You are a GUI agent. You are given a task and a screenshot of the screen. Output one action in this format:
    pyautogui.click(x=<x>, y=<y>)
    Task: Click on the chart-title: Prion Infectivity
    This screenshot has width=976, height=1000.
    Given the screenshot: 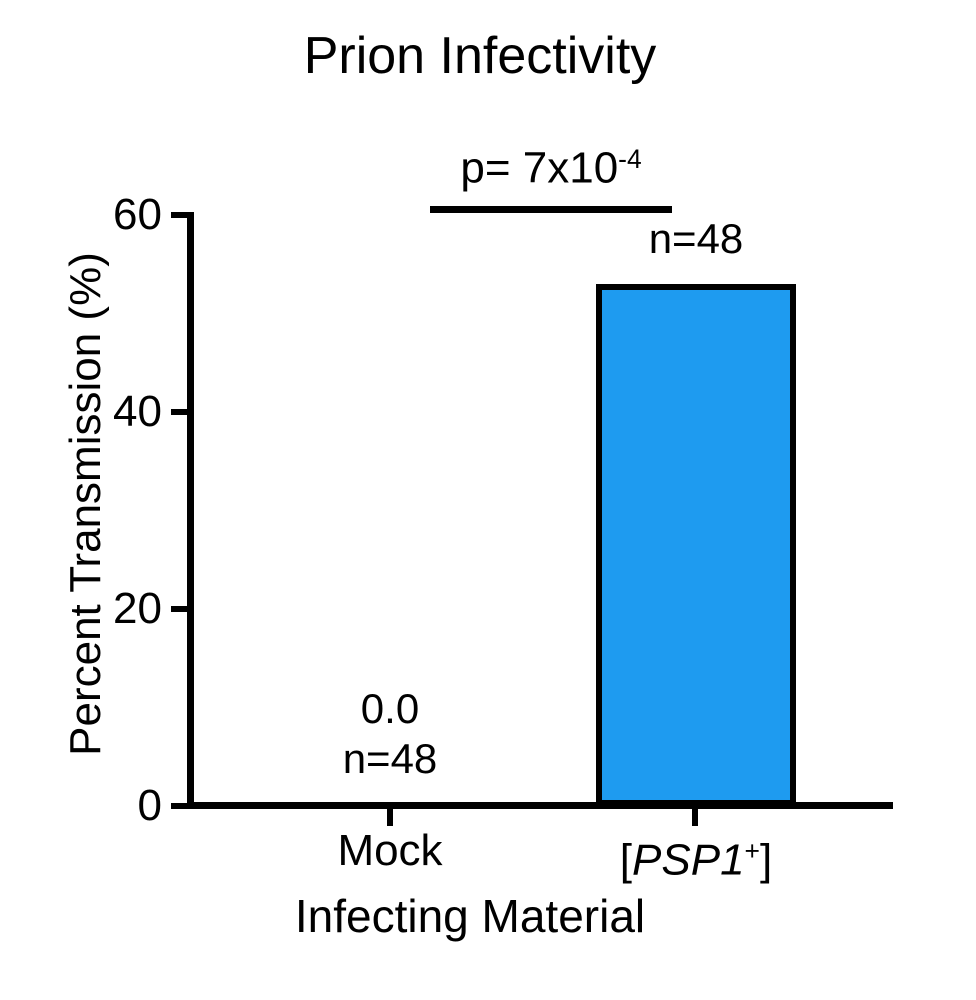 What is the action you would take?
    pyautogui.click(x=480, y=56)
    